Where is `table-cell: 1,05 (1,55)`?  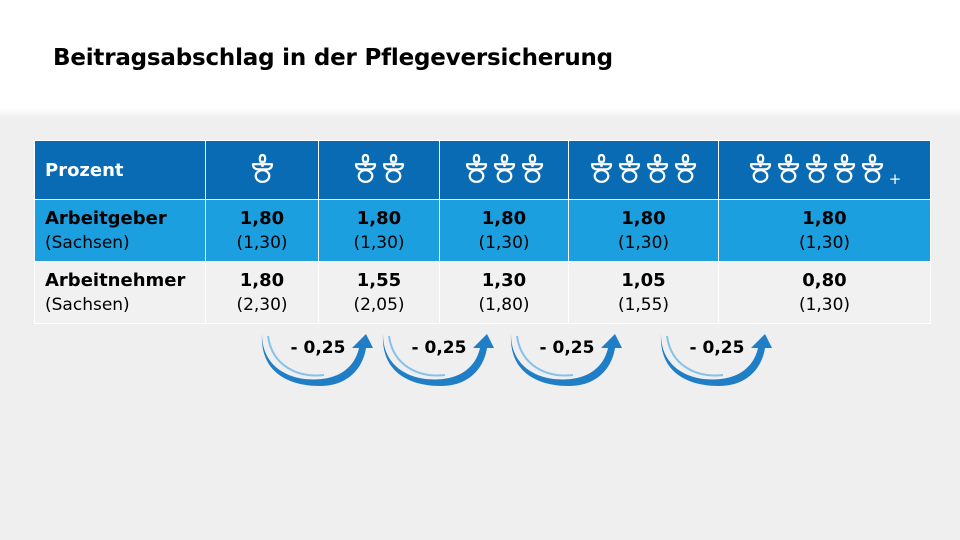 table-cell: 1,05 (1,55) is located at coordinates (643, 292).